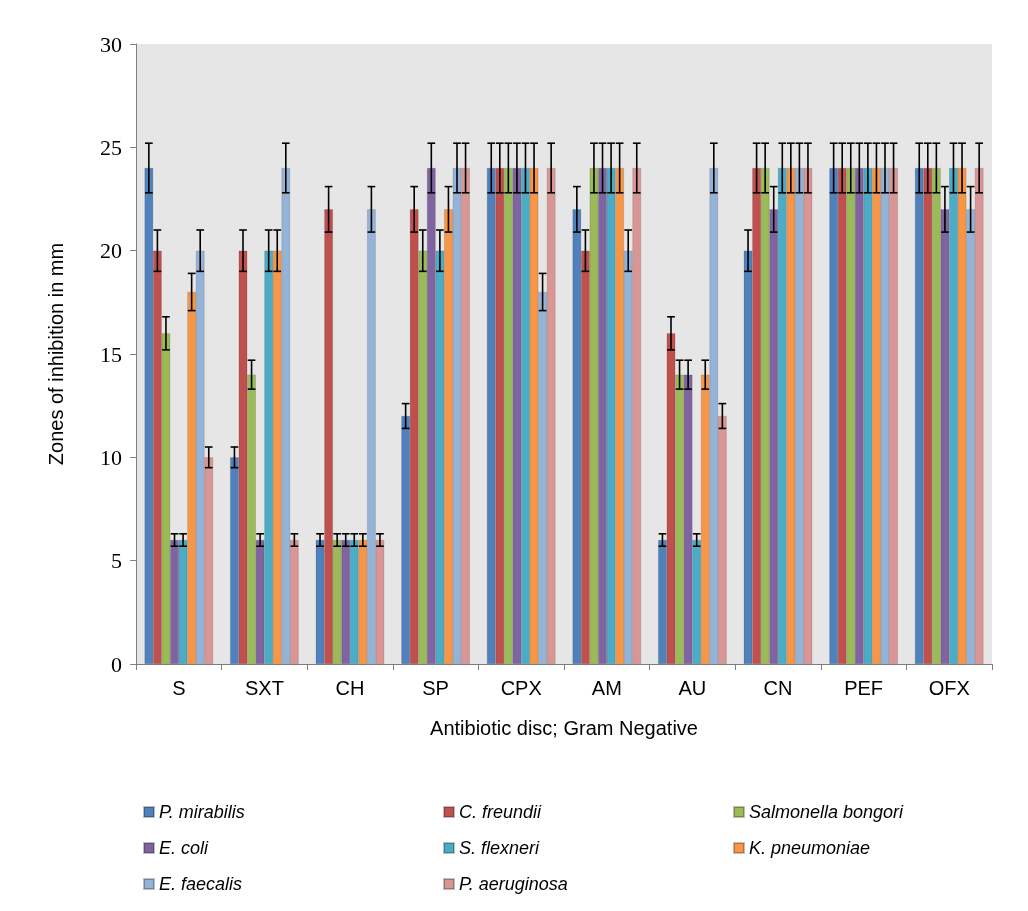 This screenshot has width=1028, height=911. What do you see at coordinates (778, 688) in the screenshot?
I see `x-tick-label: CN` at bounding box center [778, 688].